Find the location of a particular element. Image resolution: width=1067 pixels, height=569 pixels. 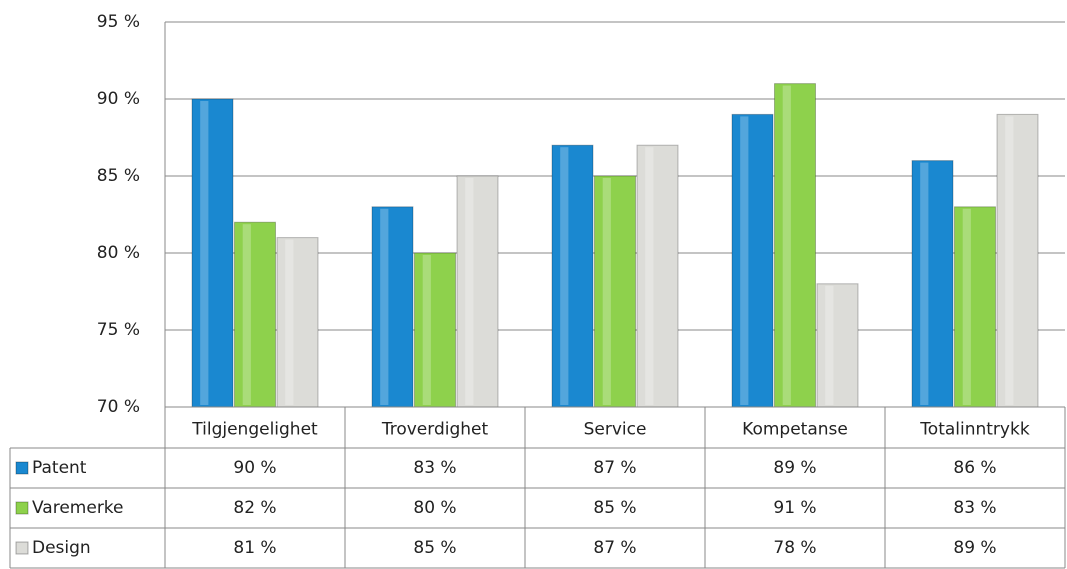

x-tick-label: Totalinntrykk is located at coordinates (974, 430).